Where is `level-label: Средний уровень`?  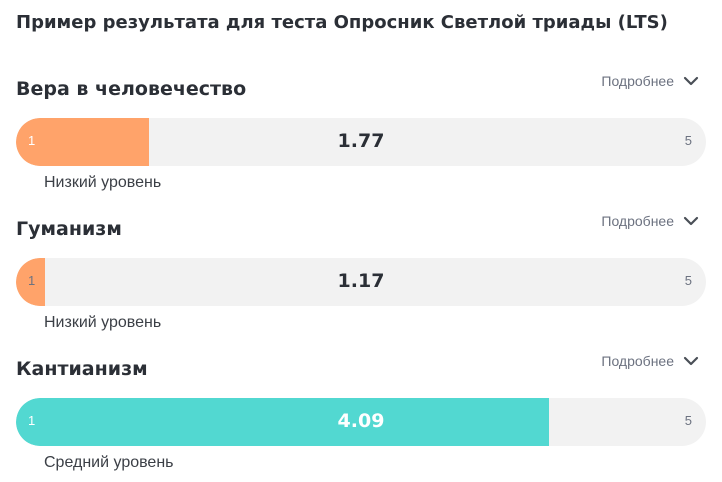 level-label: Средний уровень is located at coordinates (109, 462).